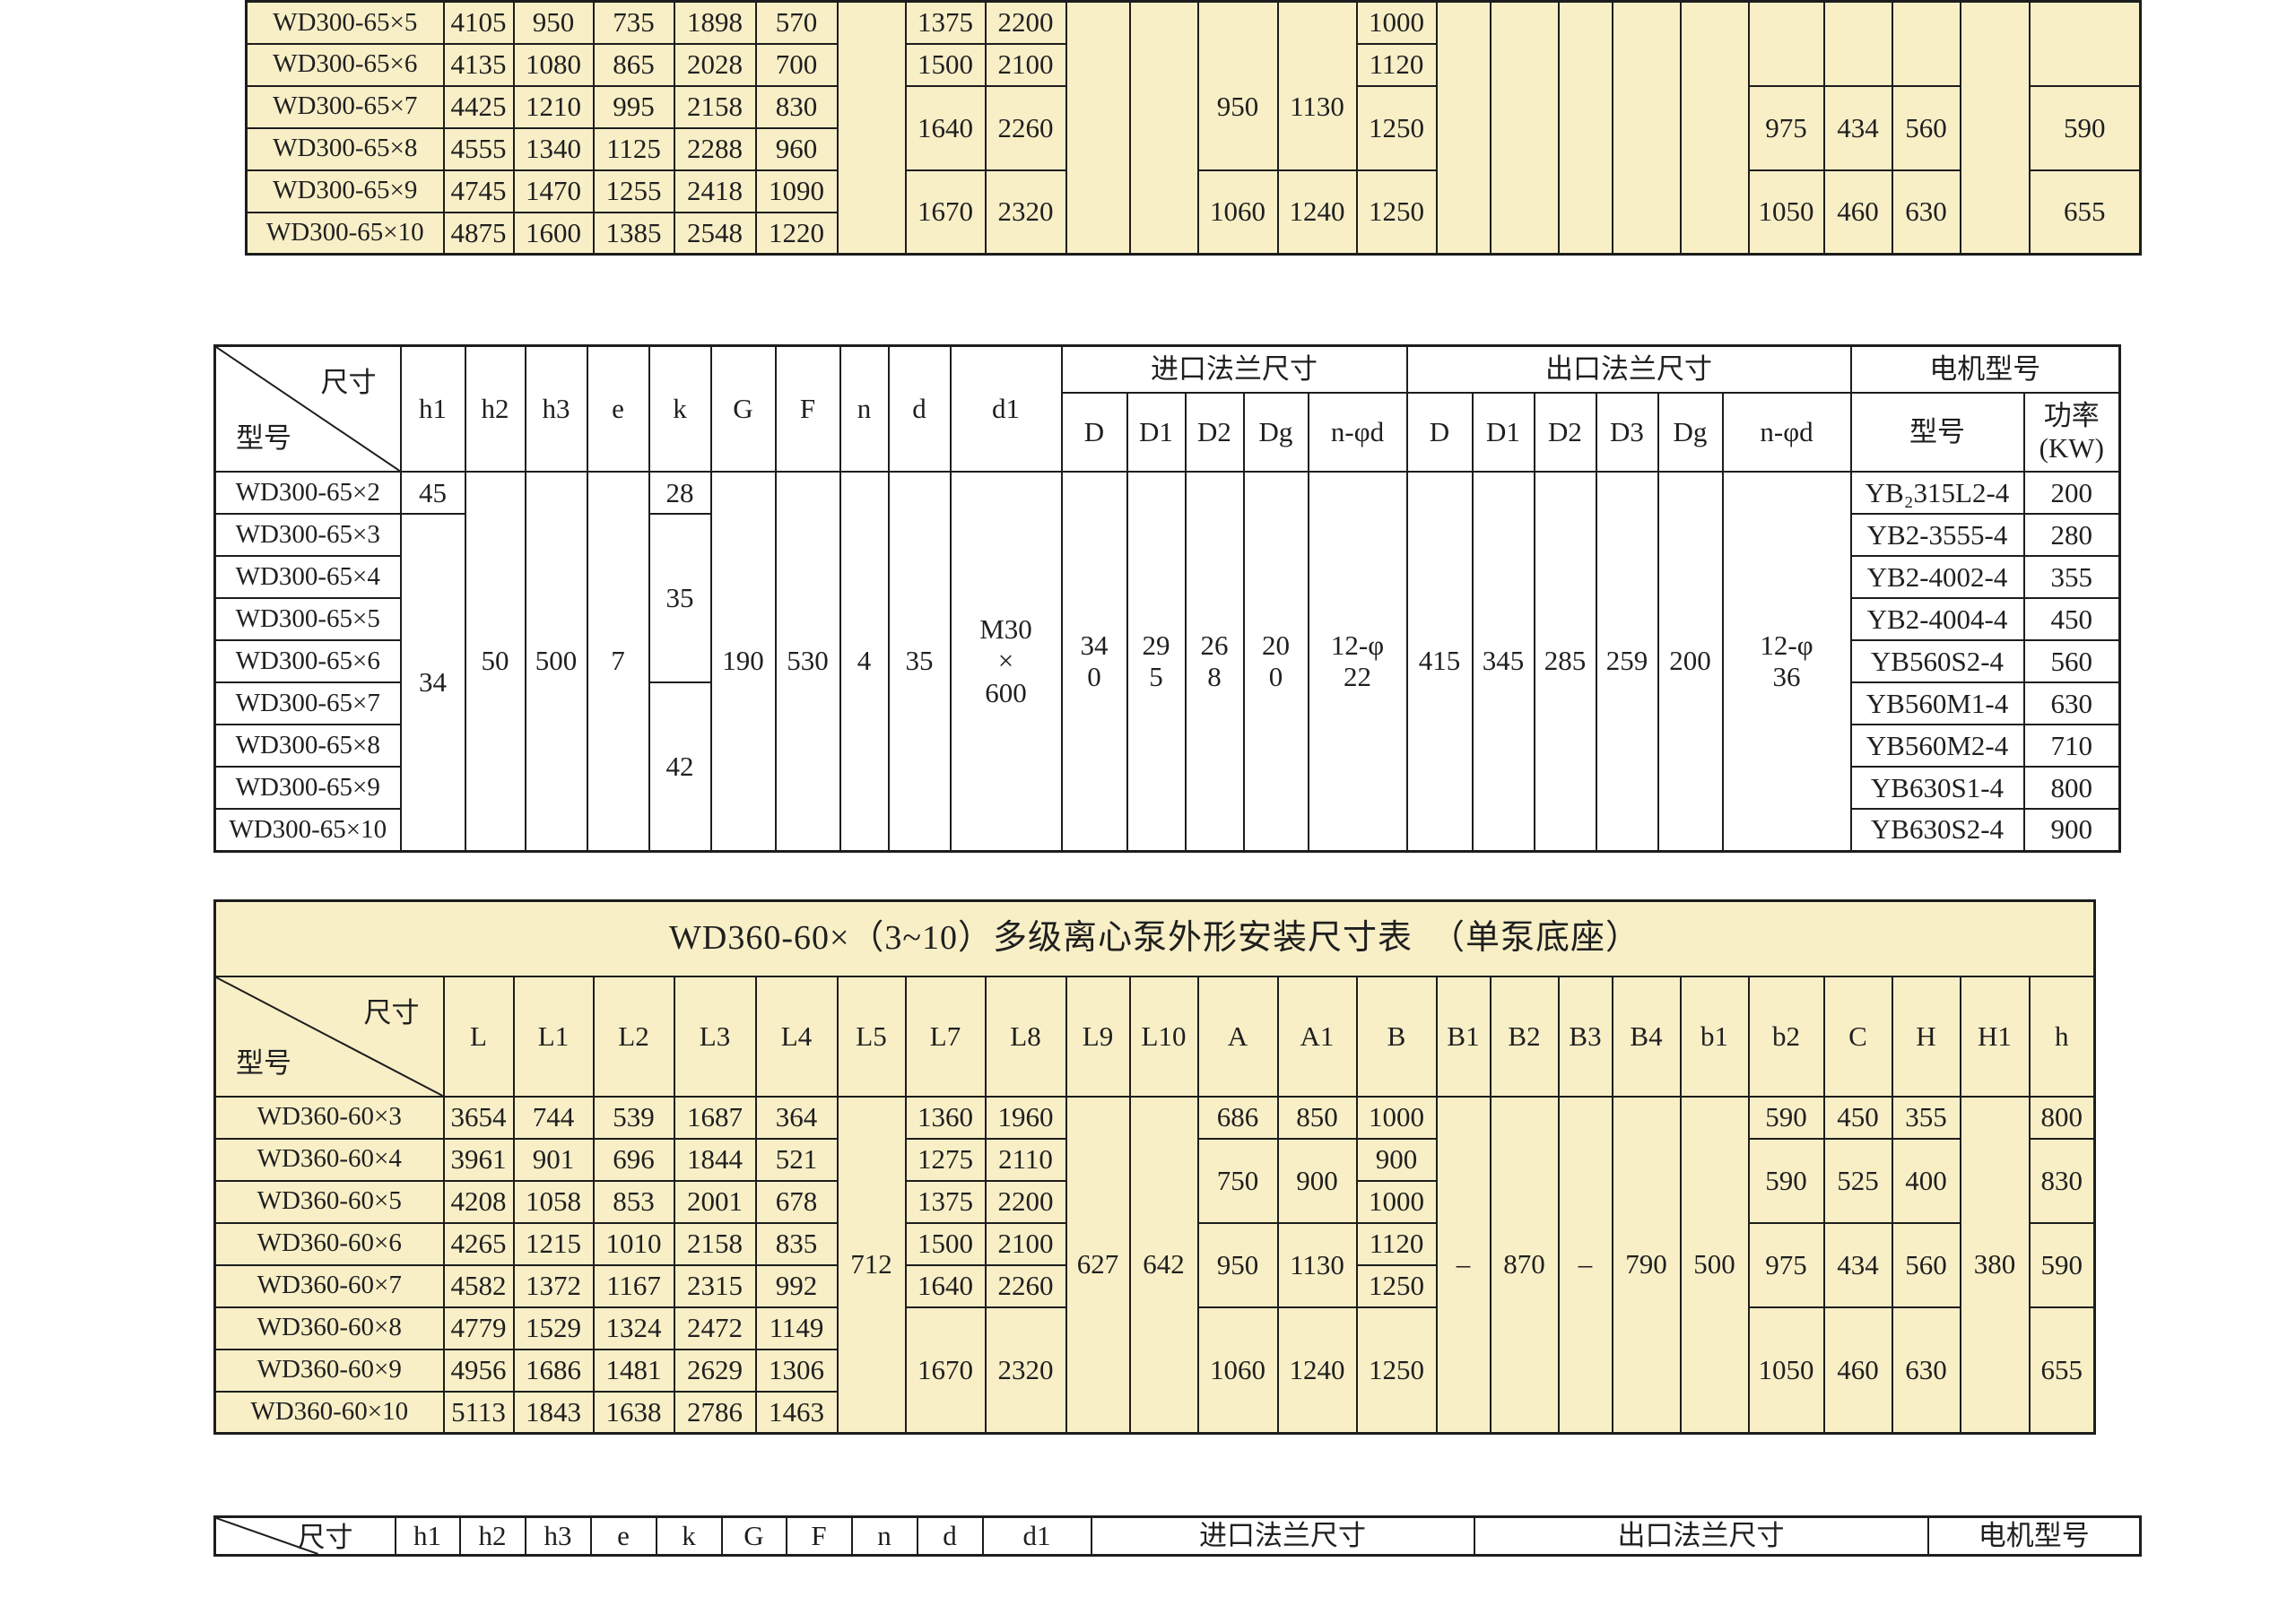  I want to click on model-cell: WD300-65×6, so click(307, 661).